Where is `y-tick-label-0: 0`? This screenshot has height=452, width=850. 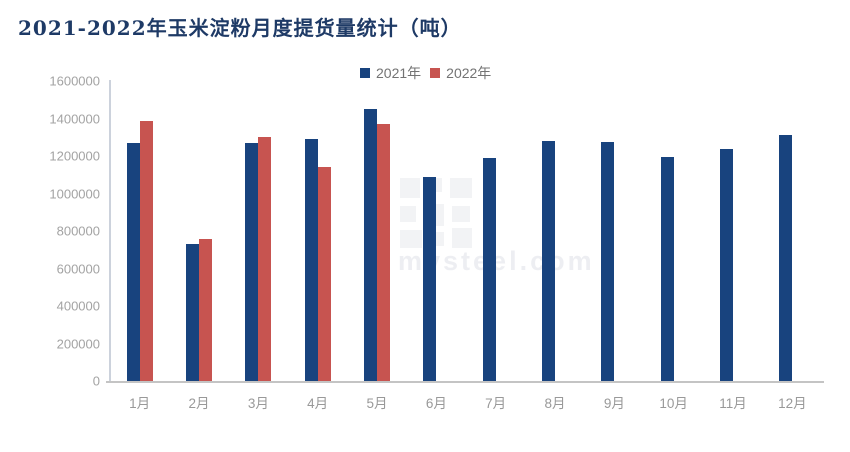
y-tick-label-0: 0 is located at coordinates (96, 381).